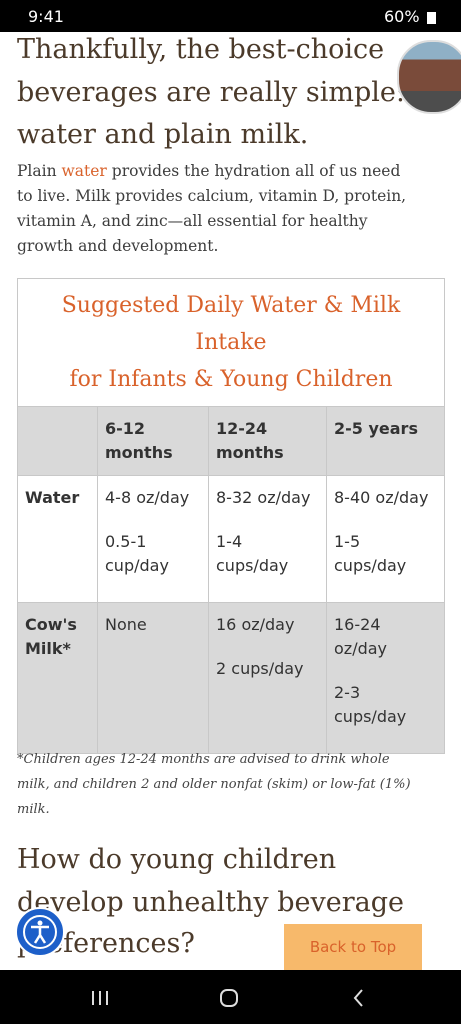 The height and width of the screenshot is (1028, 461). What do you see at coordinates (260, 668) in the screenshot?
I see `cell-line: 2 cups/day` at bounding box center [260, 668].